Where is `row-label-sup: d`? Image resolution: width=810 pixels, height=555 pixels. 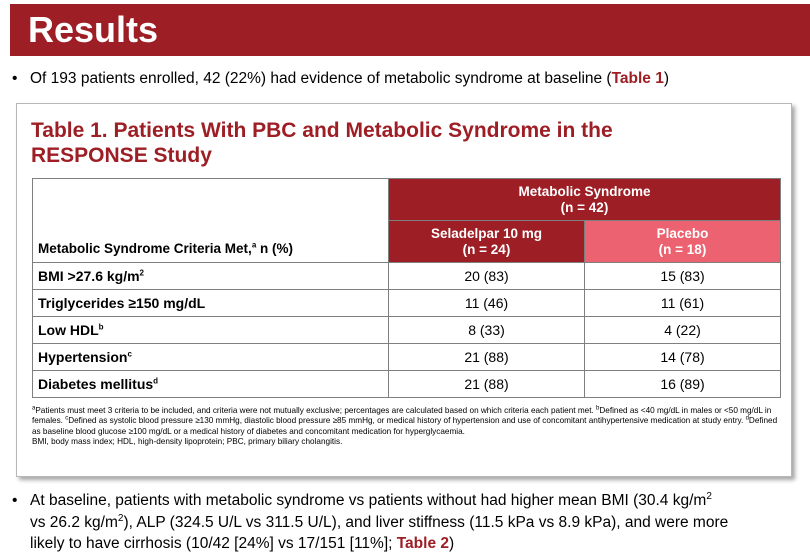 row-label-sup: d is located at coordinates (156, 381).